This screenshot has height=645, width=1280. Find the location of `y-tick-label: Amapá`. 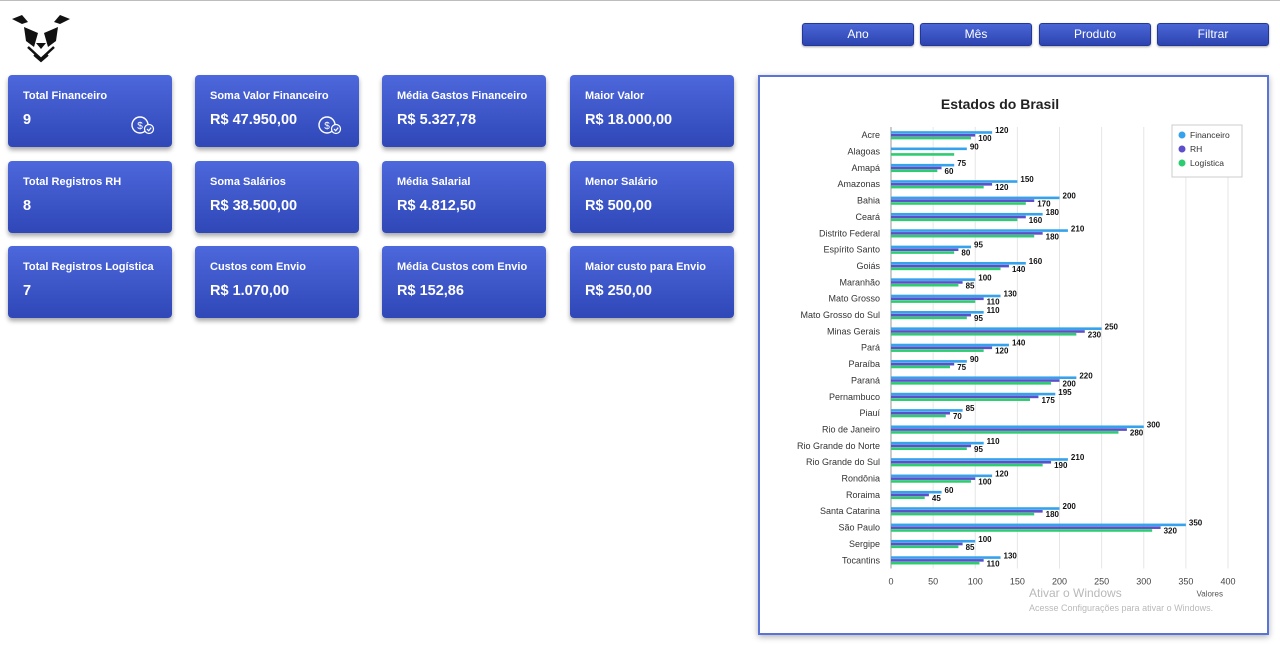

y-tick-label: Amapá is located at coordinates (865, 168).